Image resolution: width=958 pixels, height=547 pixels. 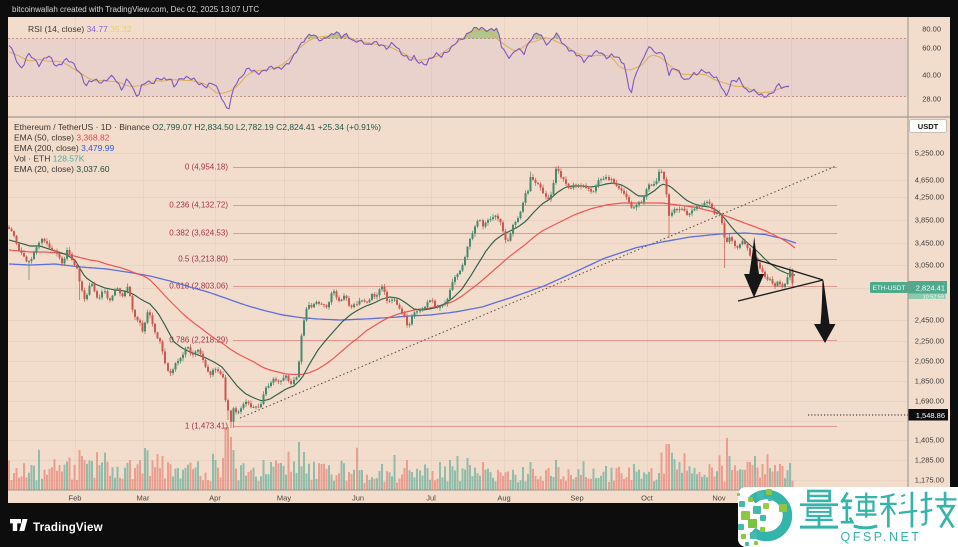 I want to click on svg-text: 1,405.00, so click(x=929, y=440).